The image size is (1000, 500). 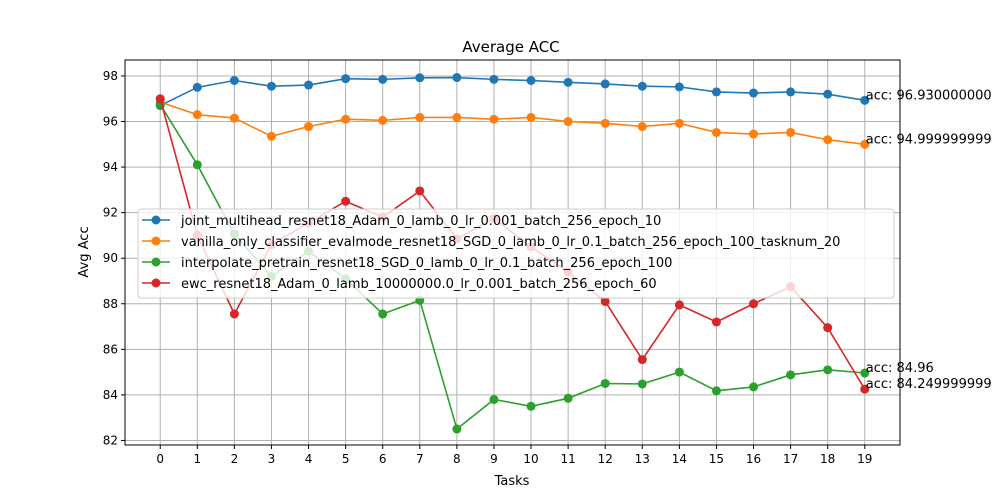 What do you see at coordinates (110, 122) in the screenshot?
I see `y-tick-label: 96` at bounding box center [110, 122].